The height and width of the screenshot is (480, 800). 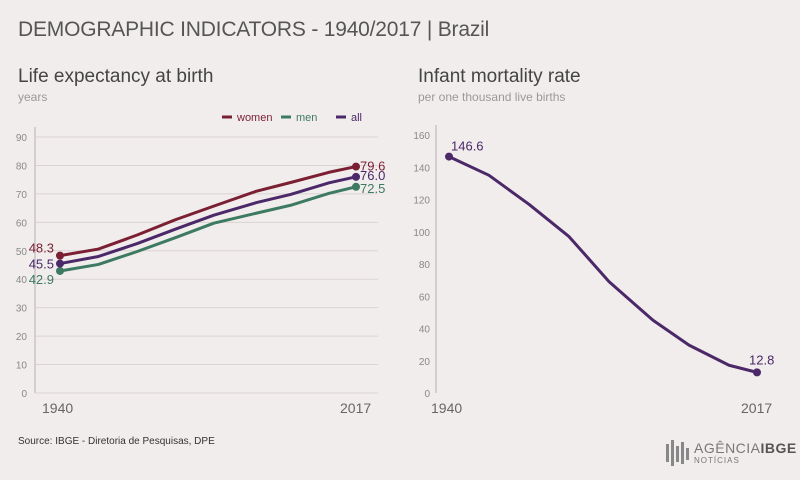 I want to click on y-tick-label: 50, so click(x=22, y=252).